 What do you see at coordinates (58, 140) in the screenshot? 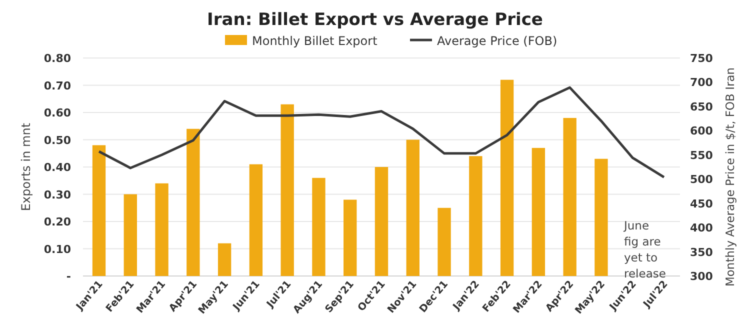
I see `y-tick-label: 0.50` at bounding box center [58, 140].